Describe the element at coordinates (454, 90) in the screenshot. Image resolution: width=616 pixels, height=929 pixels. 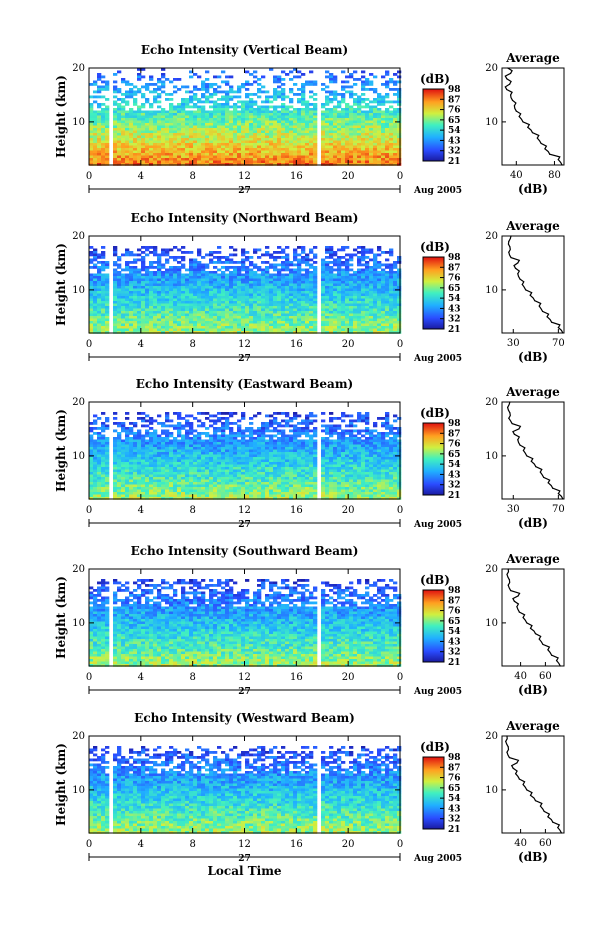
I see `colorbar-tick-label: 98` at that location.